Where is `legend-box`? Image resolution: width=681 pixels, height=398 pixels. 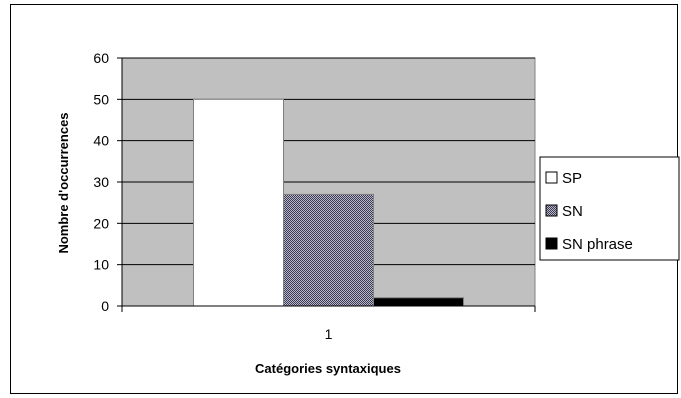
legend-box is located at coordinates (609, 208).